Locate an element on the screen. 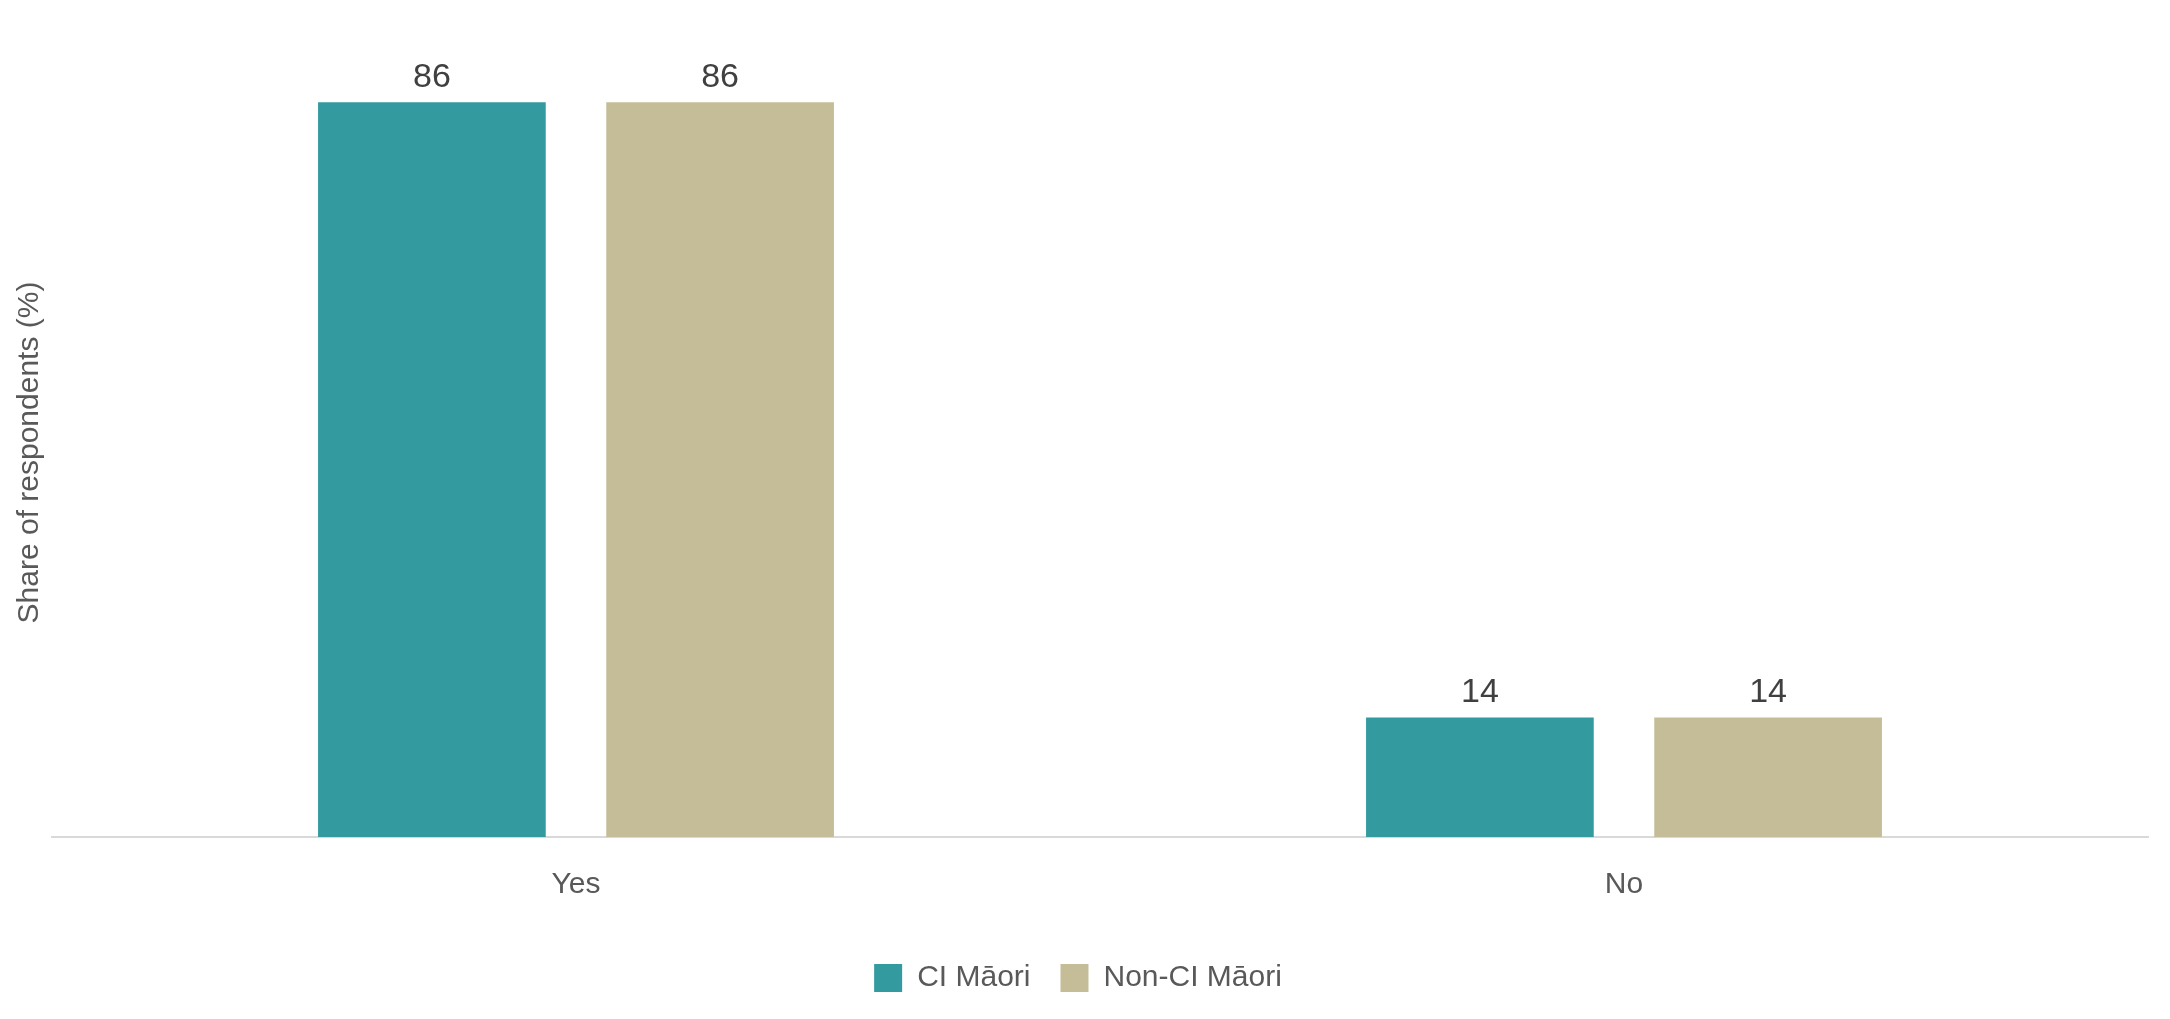 The image size is (2170, 1019). x-tick-label: Yes is located at coordinates (576, 883).